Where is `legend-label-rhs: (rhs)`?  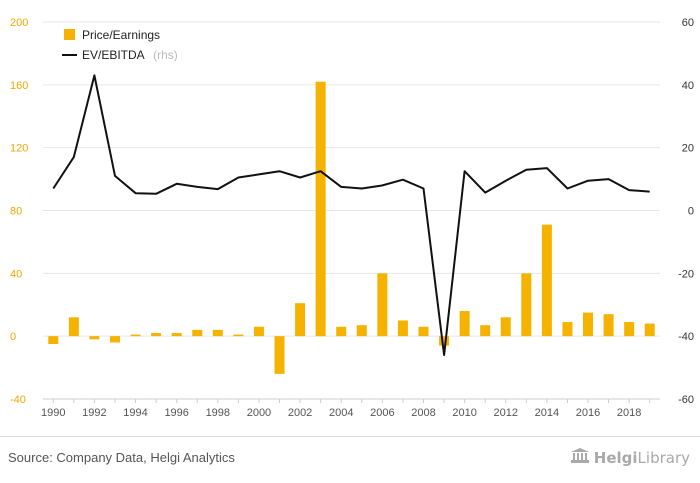 legend-label-rhs: (rhs) is located at coordinates (165, 55).